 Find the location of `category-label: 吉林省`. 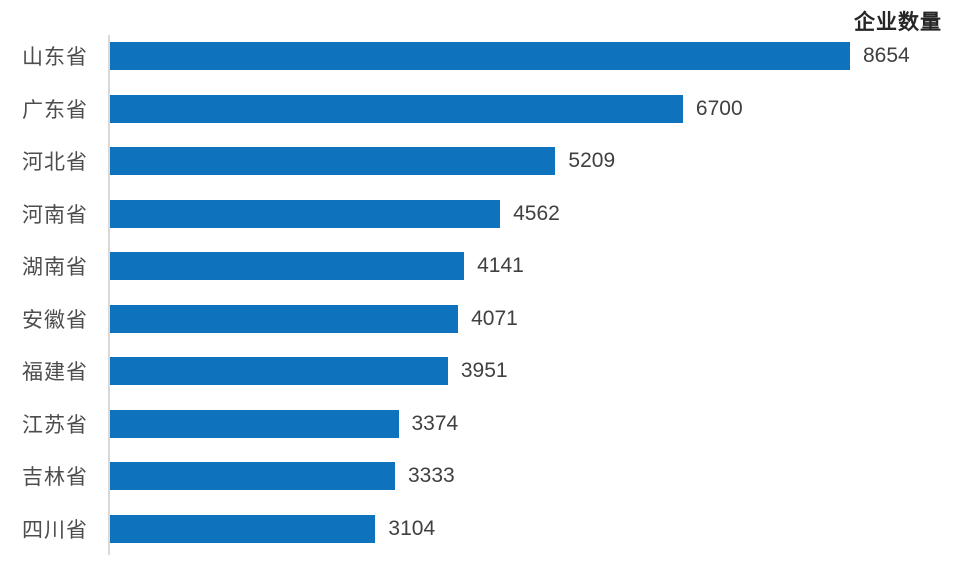

category-label: 吉林省 is located at coordinates (55, 477).